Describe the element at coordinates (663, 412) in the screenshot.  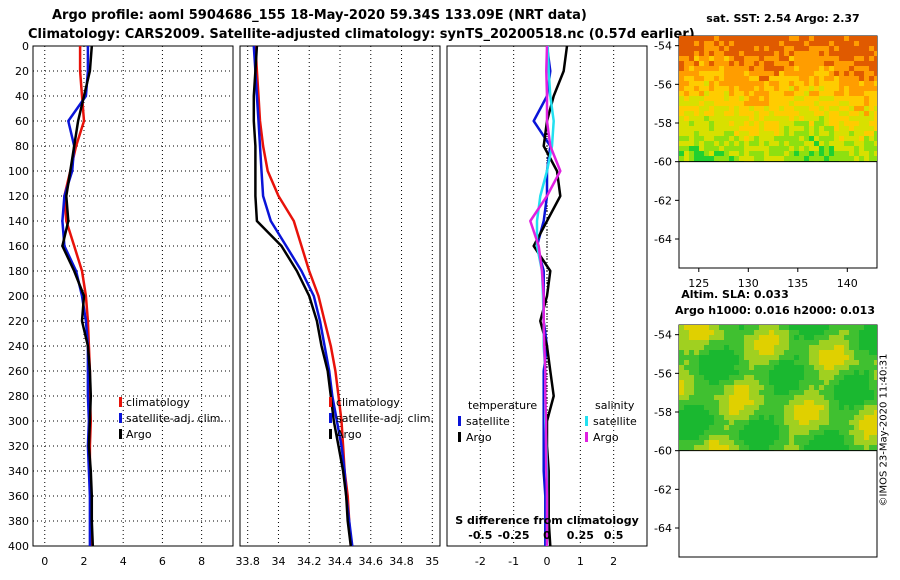
I see `map-2-ytick-label: -58` at that location.